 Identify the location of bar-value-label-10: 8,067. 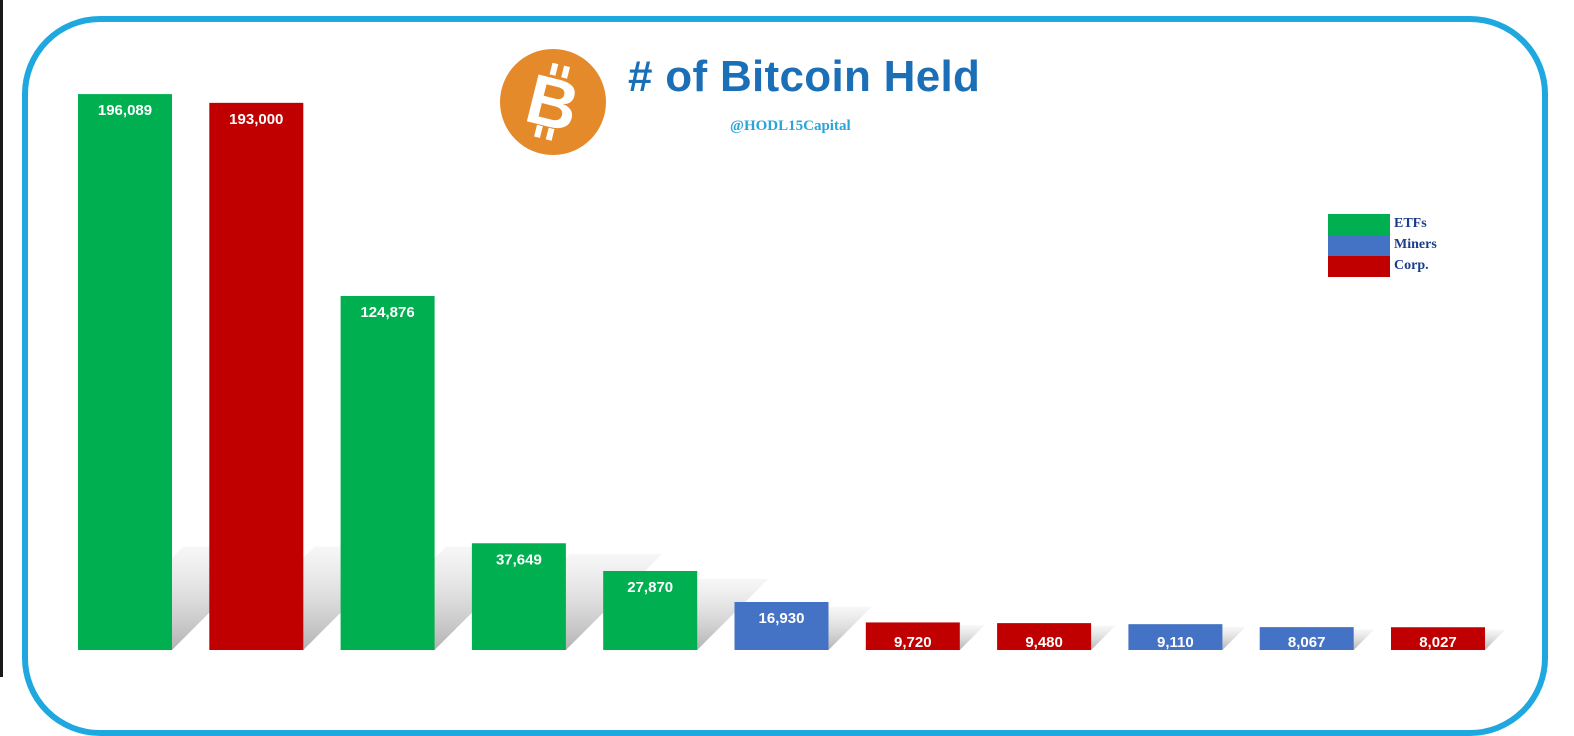
(1307, 642).